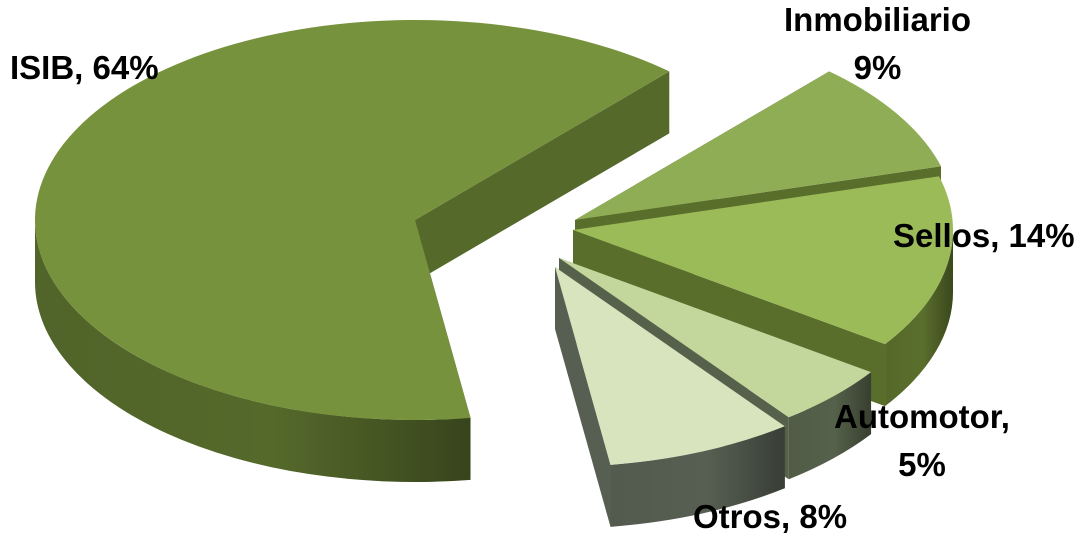 Image resolution: width=1089 pixels, height=533 pixels. I want to click on slice-label-sellos: Sellos, 14%, so click(984, 236).